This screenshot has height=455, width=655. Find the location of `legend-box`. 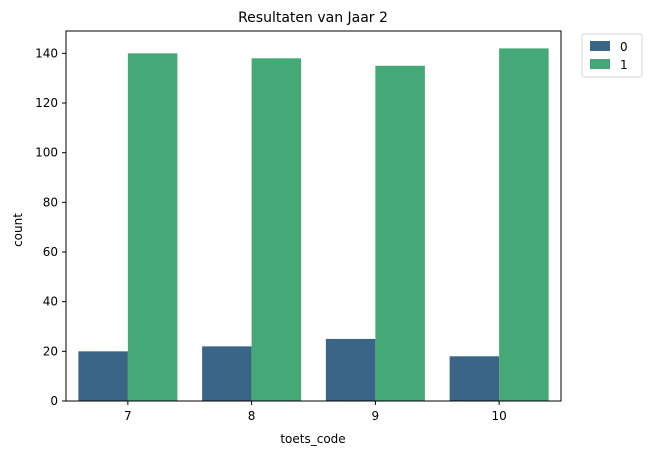

legend-box is located at coordinates (612, 55).